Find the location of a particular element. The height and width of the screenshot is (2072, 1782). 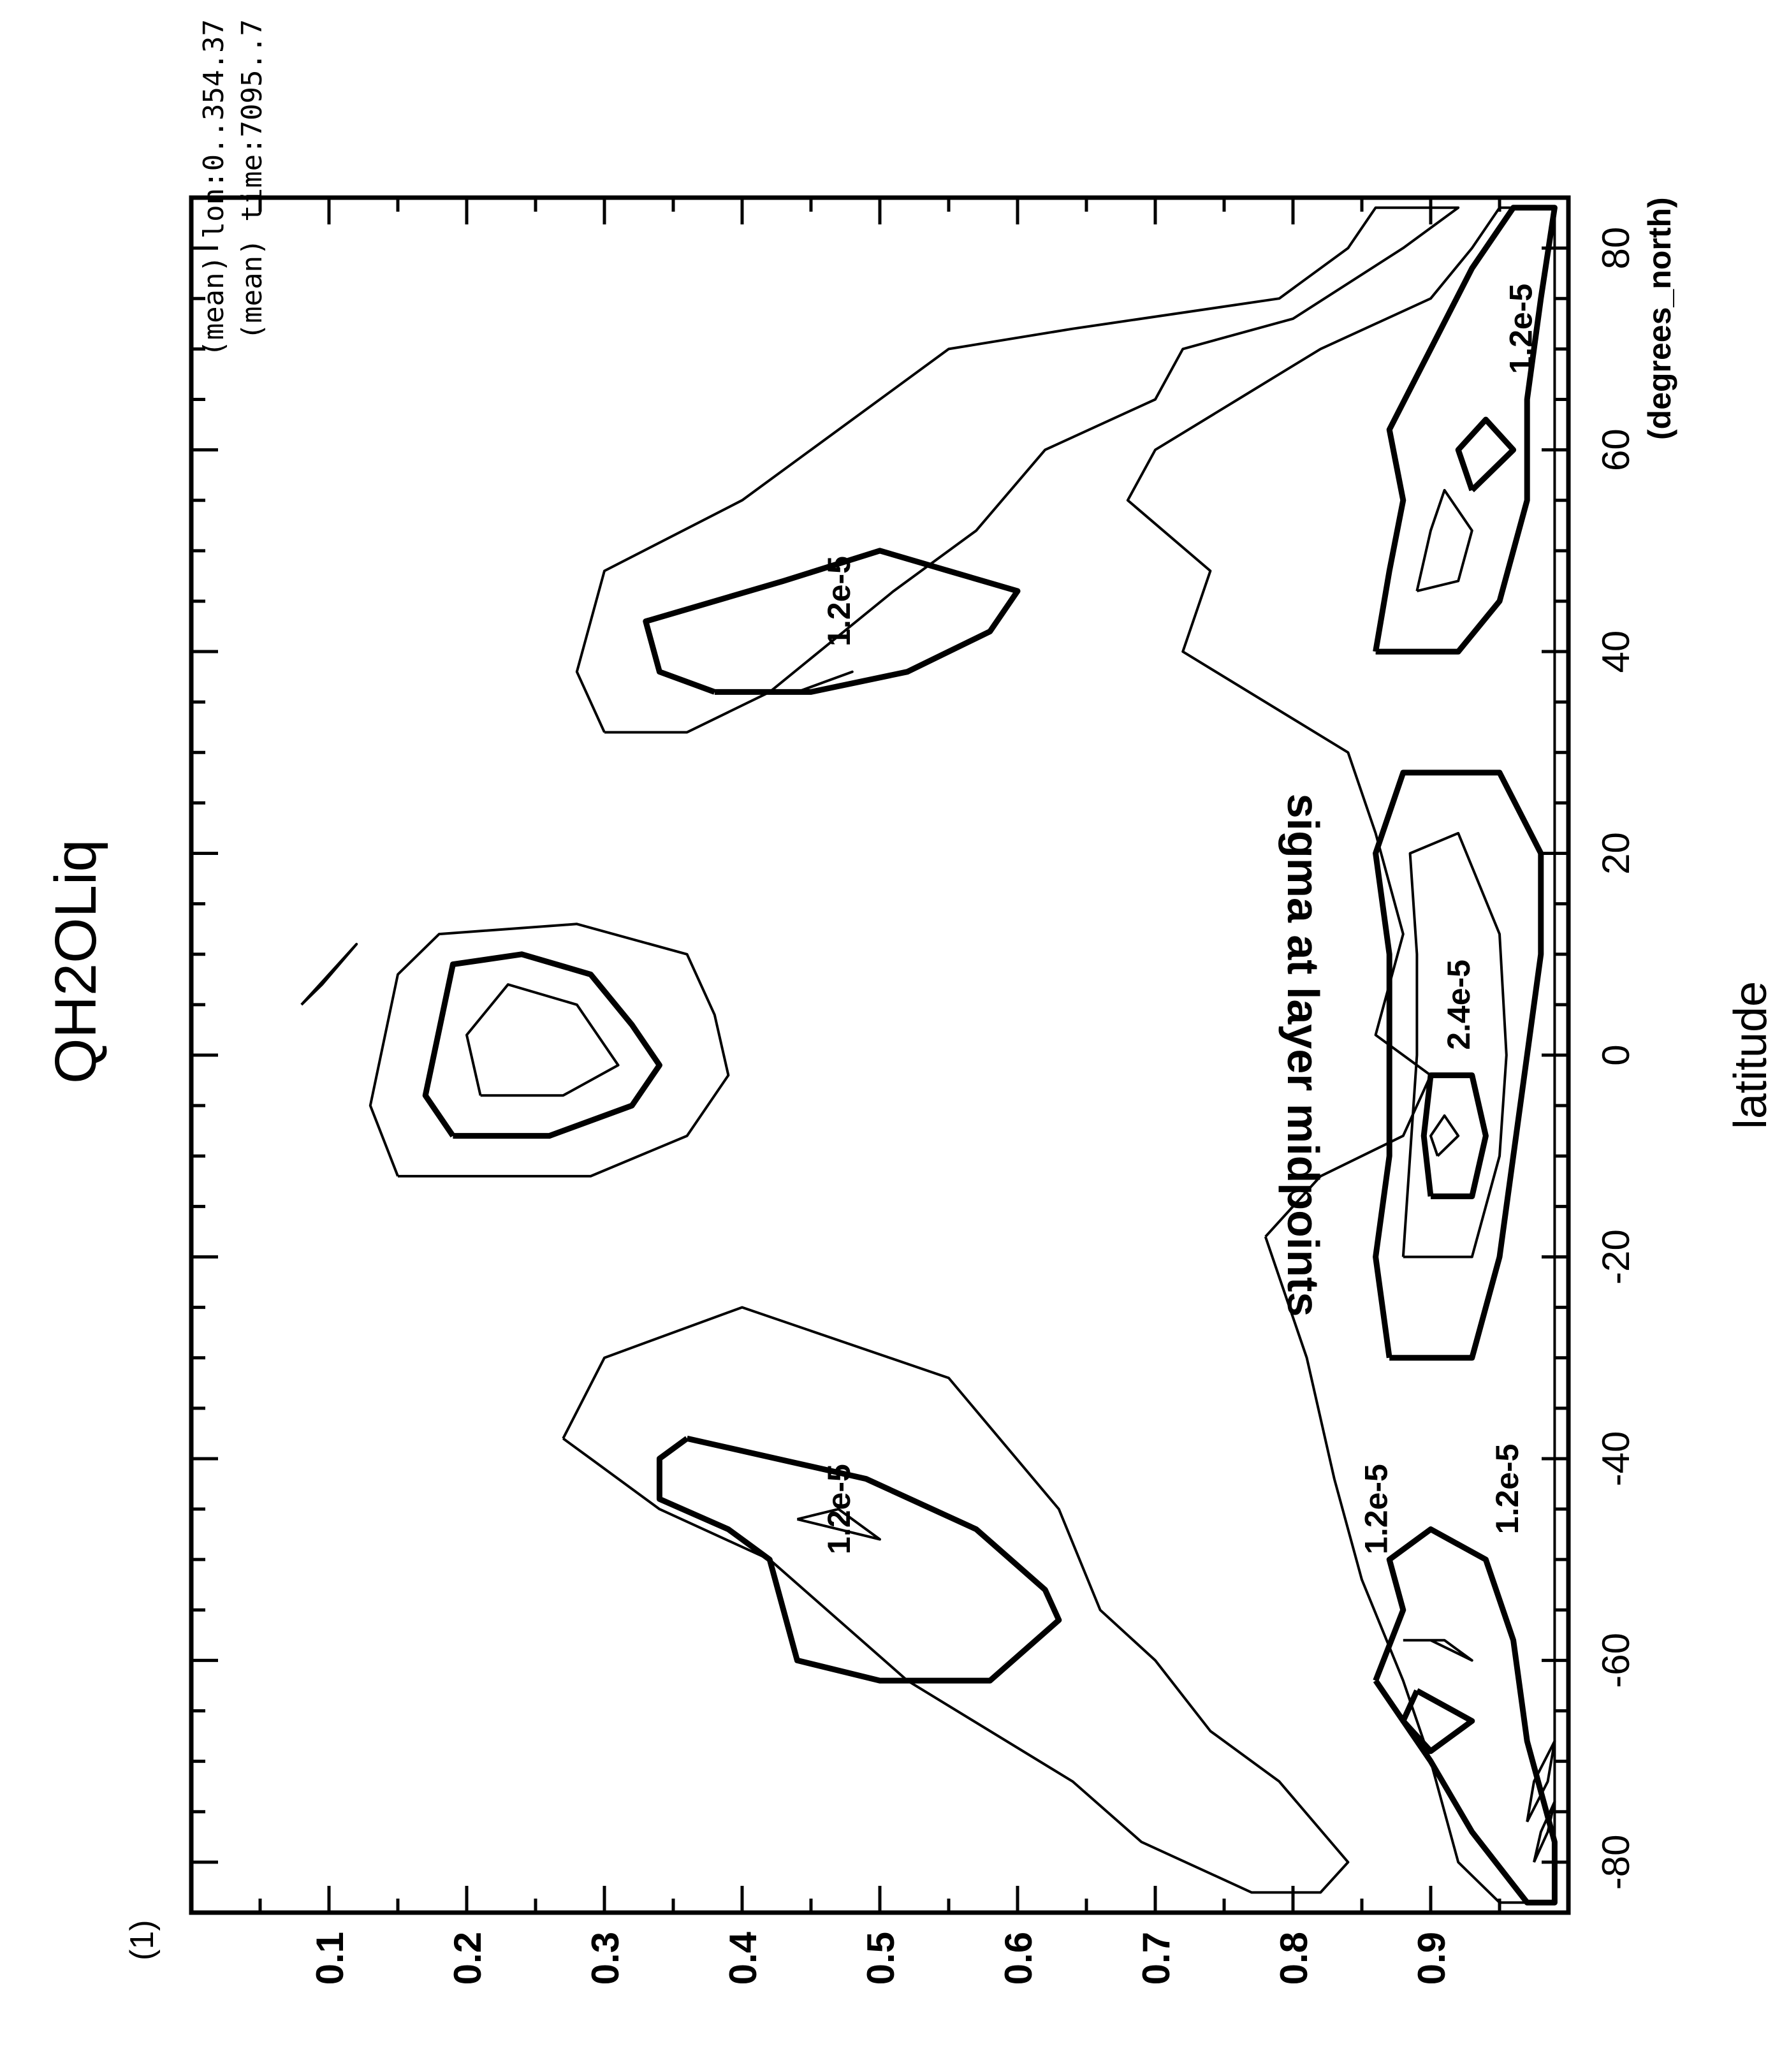

y-tick-label: 0.7 is located at coordinates (1156, 1958).